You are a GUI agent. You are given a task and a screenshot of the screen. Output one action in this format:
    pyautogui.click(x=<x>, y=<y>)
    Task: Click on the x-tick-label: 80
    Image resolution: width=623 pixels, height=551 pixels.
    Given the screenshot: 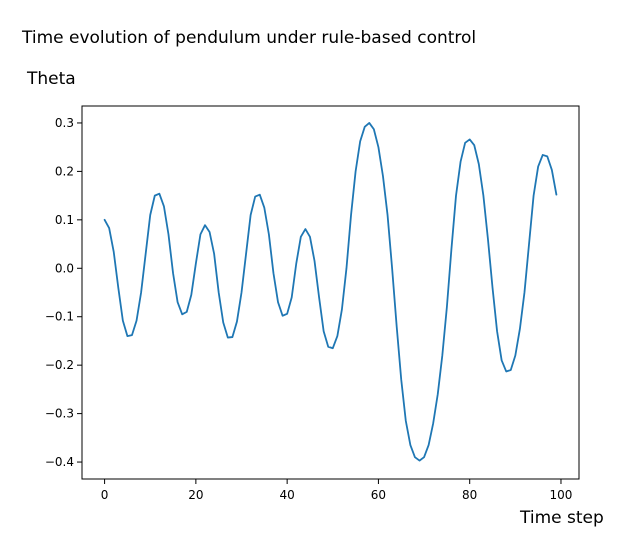 What is the action you would take?
    pyautogui.click(x=469, y=495)
    